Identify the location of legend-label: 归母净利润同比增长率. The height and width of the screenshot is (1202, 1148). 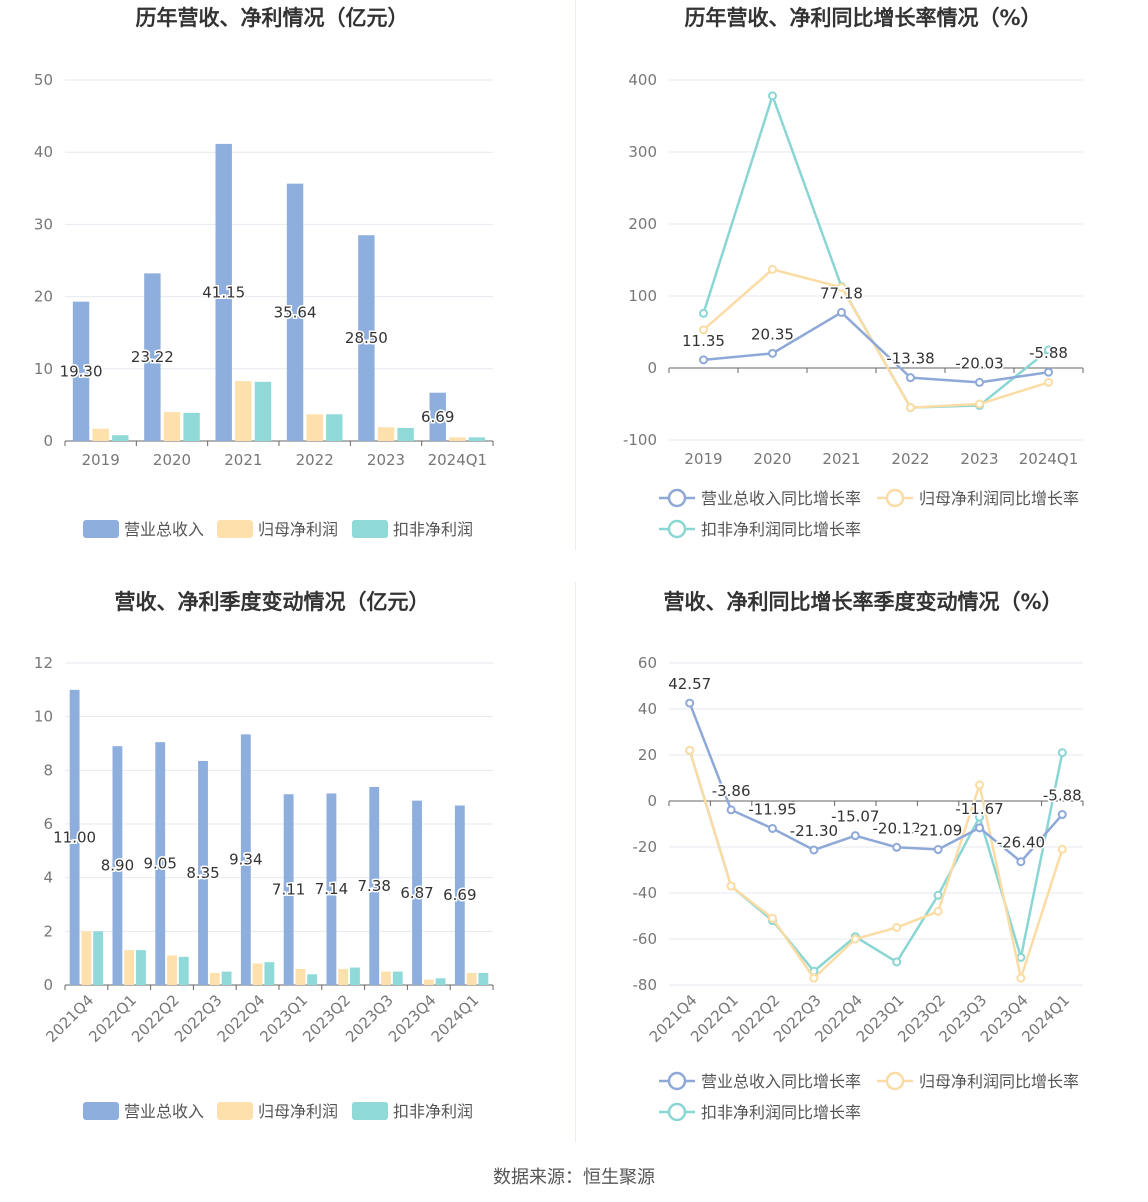
(999, 1081).